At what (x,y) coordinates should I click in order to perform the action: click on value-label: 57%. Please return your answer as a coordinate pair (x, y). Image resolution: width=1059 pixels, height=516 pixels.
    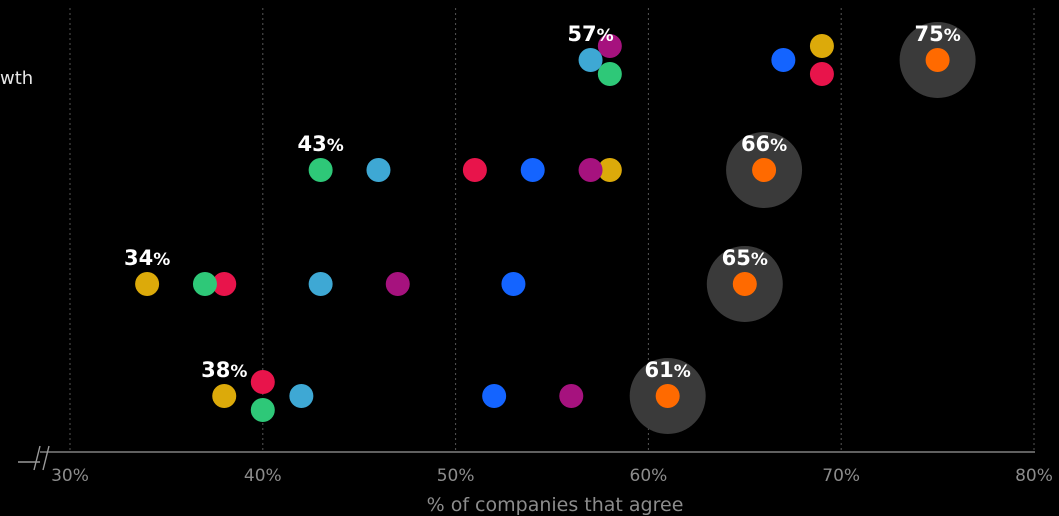
    Looking at the image, I should click on (590, 34).